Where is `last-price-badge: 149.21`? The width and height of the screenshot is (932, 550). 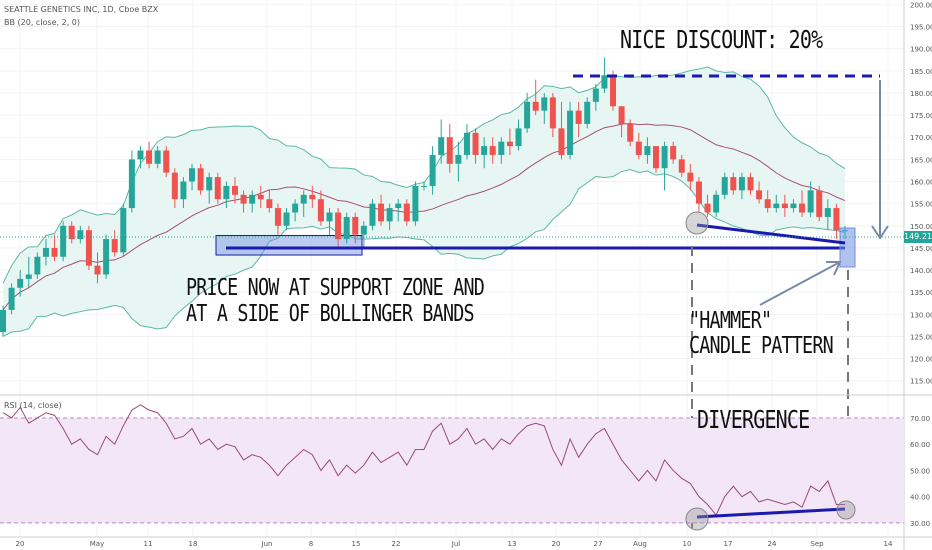 last-price-badge: 149.21 is located at coordinates (918, 237).